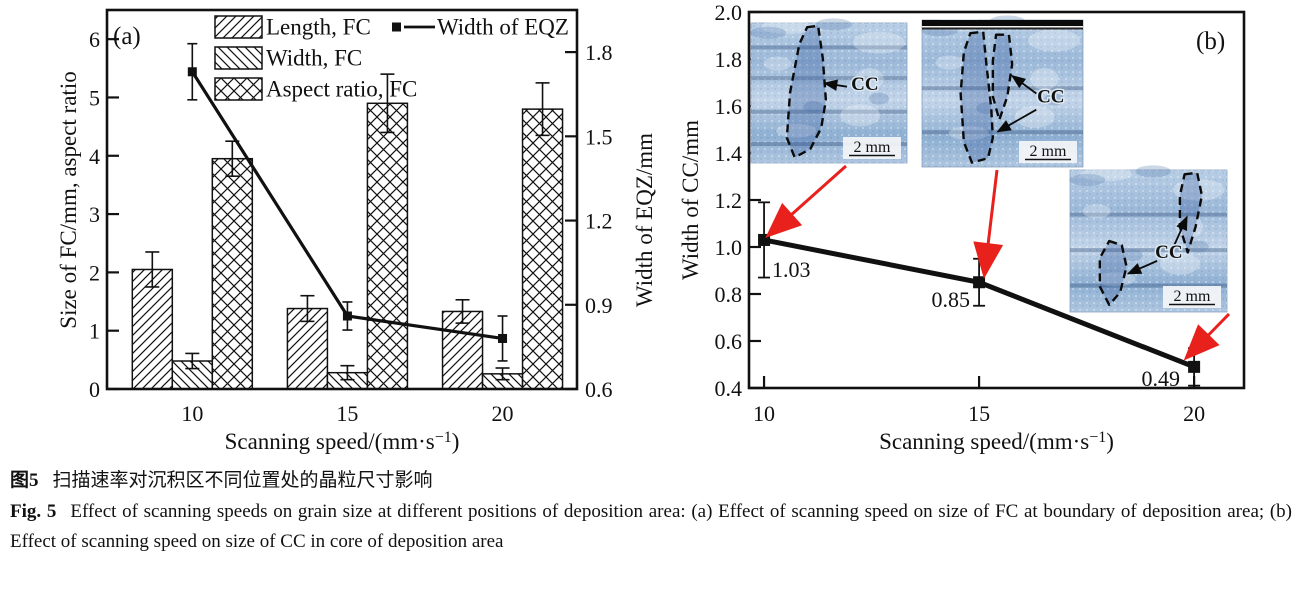  I want to click on legend-label: Width of EQZ, so click(503, 27).